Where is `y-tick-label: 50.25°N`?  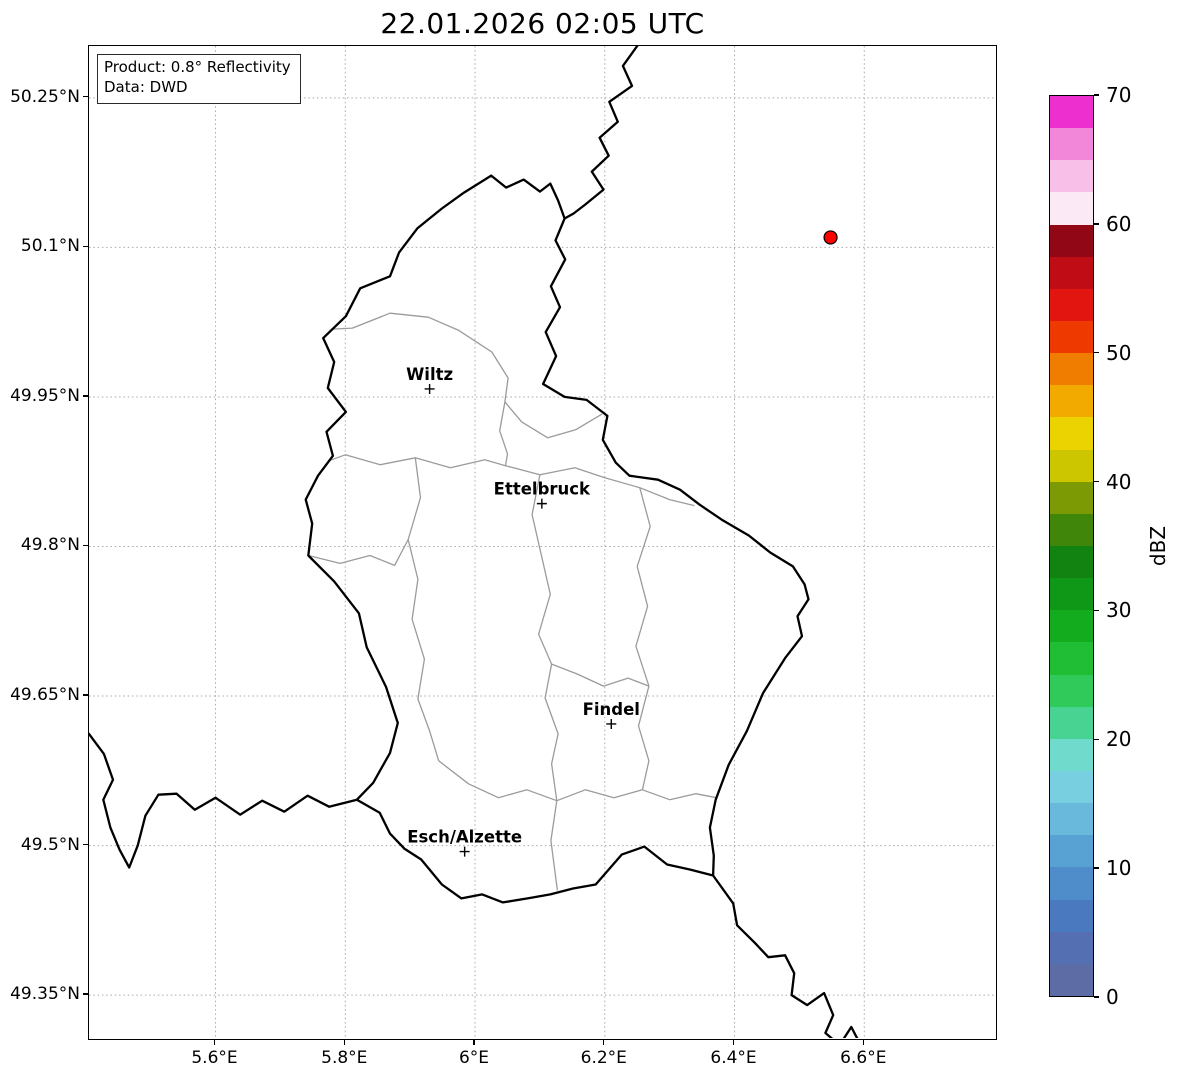 y-tick-label: 50.25°N is located at coordinates (45, 96).